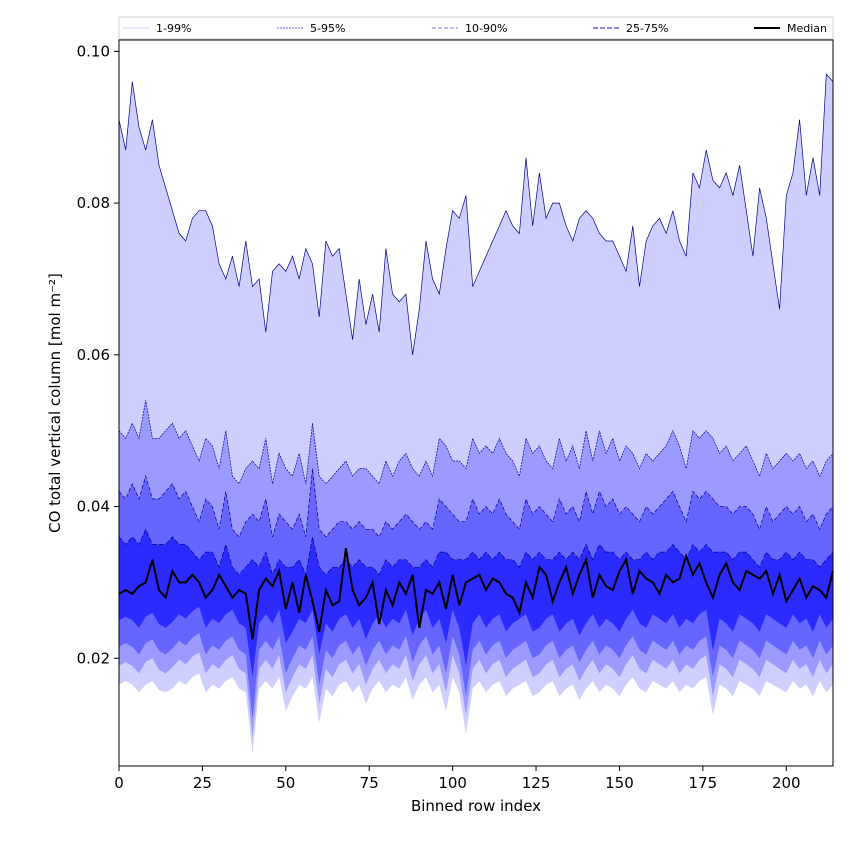 Image resolution: width=850 pixels, height=850 pixels. I want to click on y-tick-label: 0.06, so click(93, 355).